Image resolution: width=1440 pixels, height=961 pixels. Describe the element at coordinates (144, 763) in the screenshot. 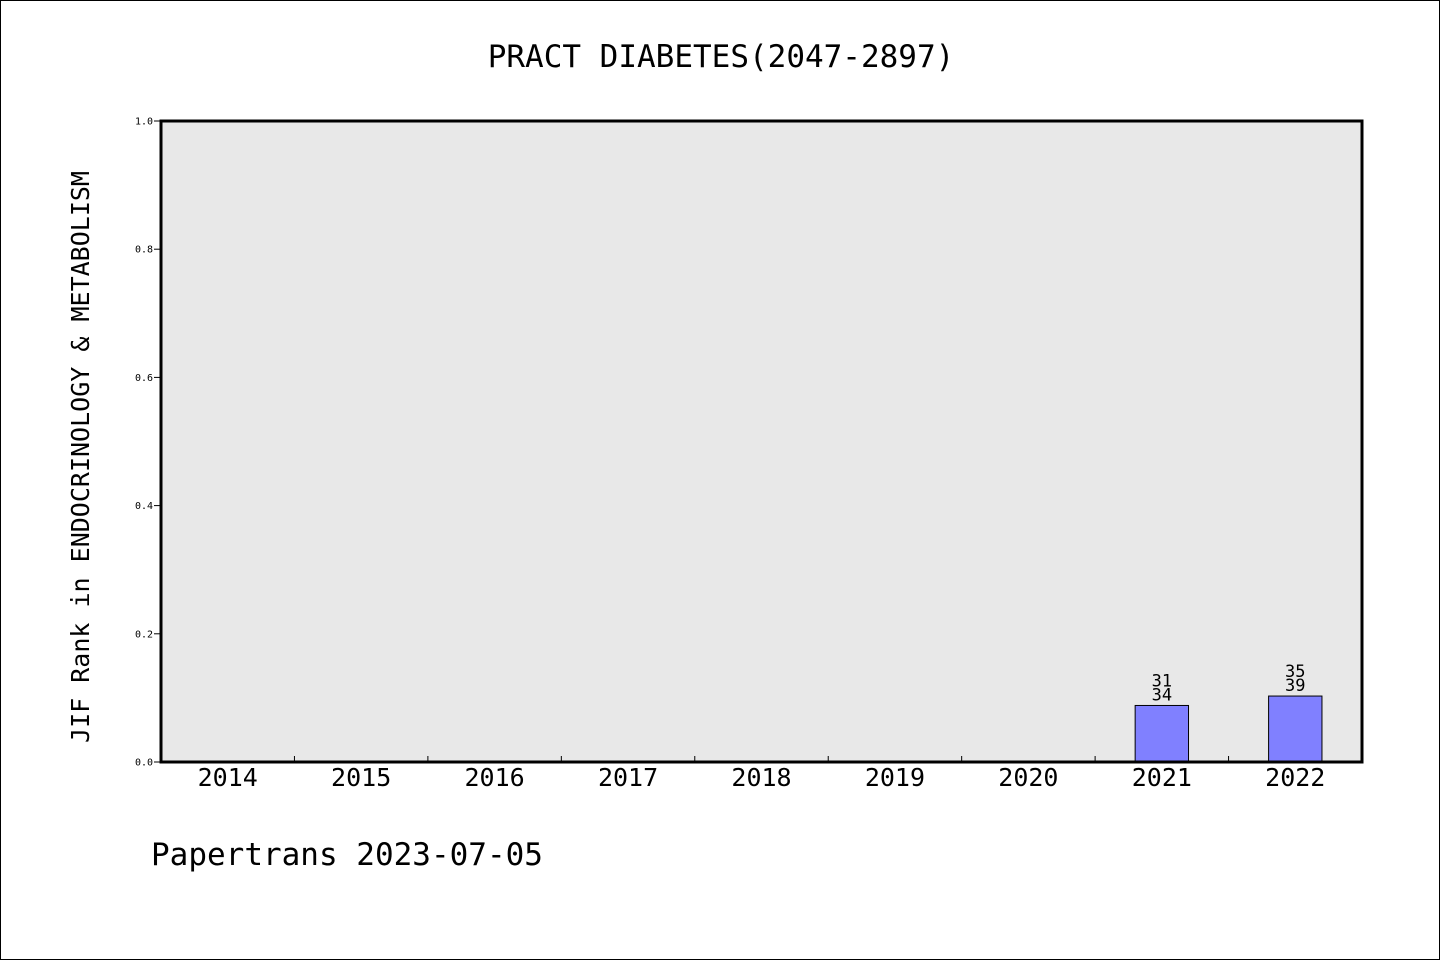

I see `y-tick-label-0: 0.0` at that location.